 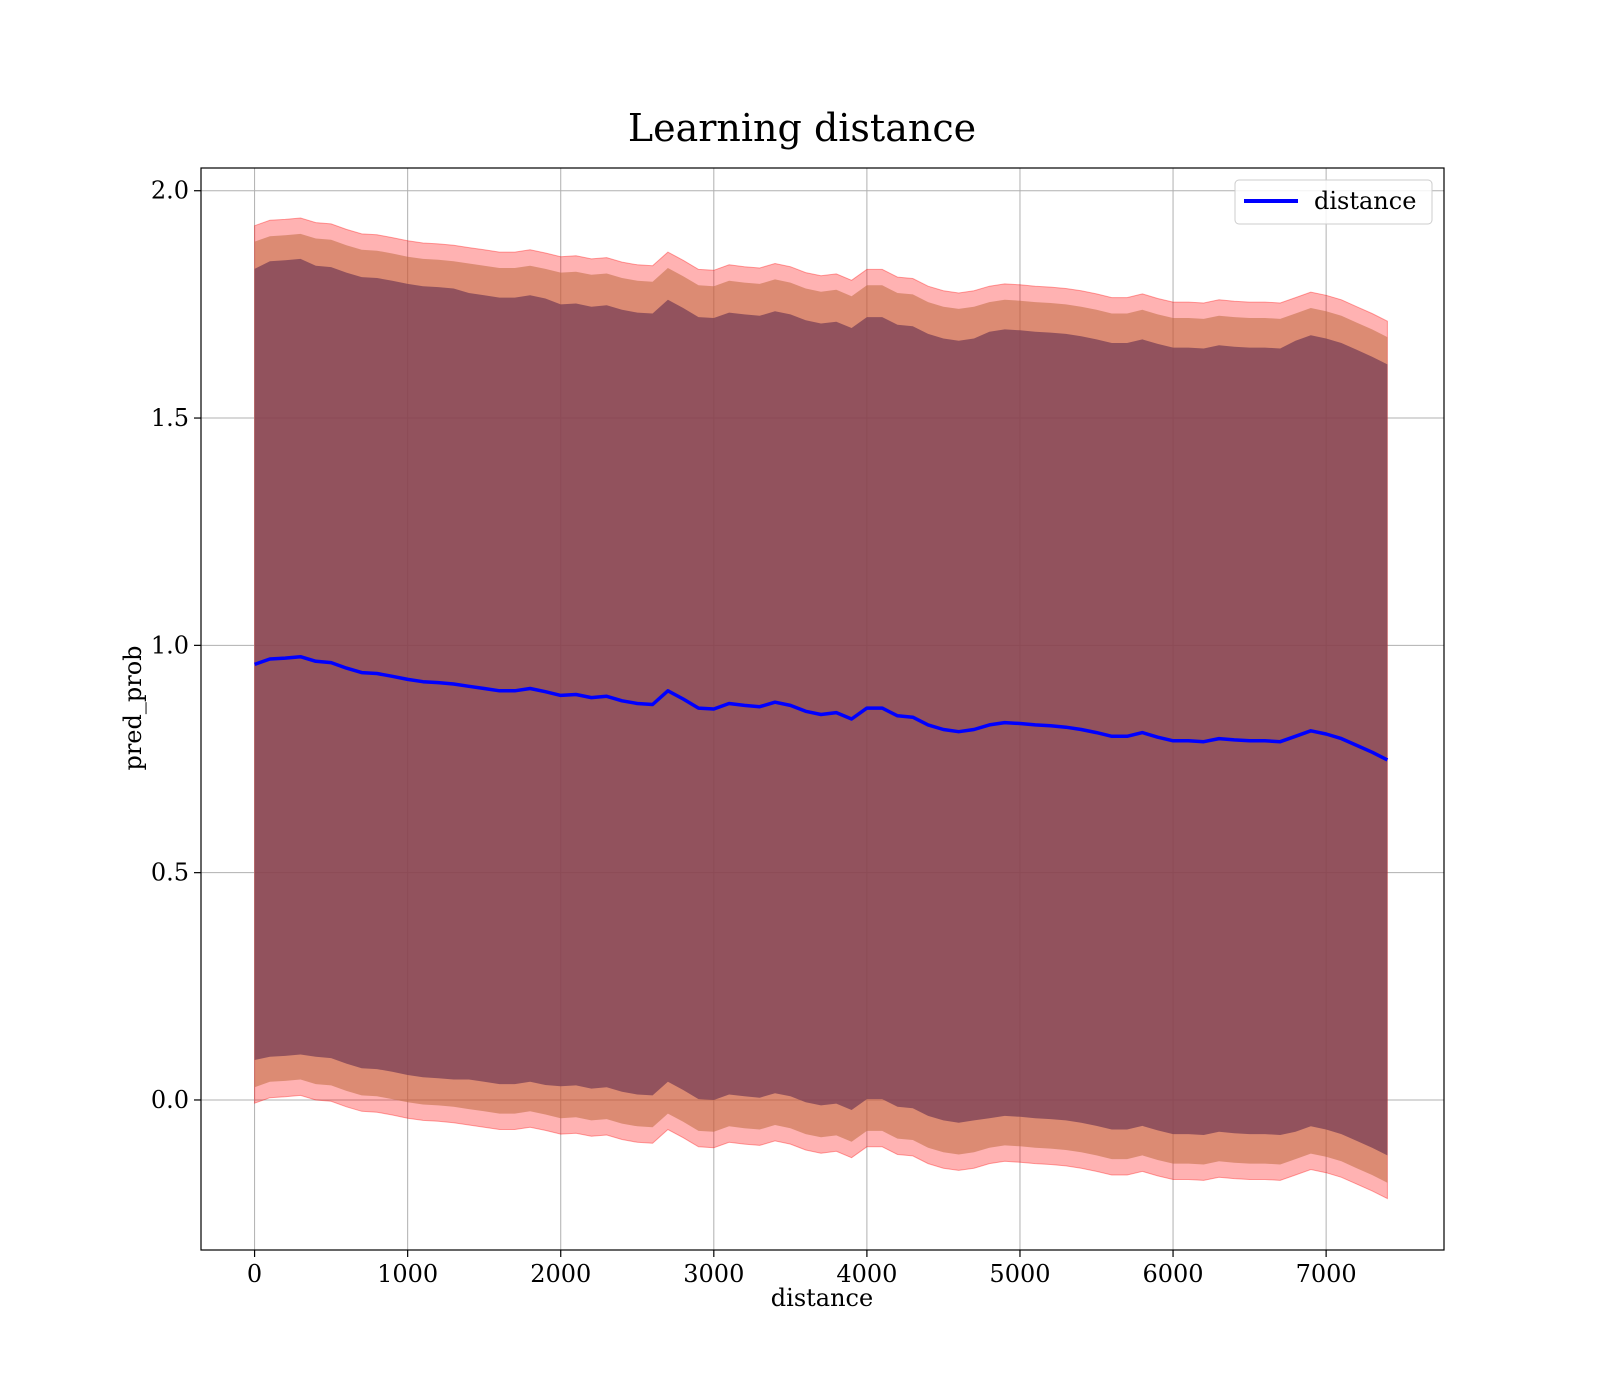 I want to click on series-lines, so click(x=821, y=708).